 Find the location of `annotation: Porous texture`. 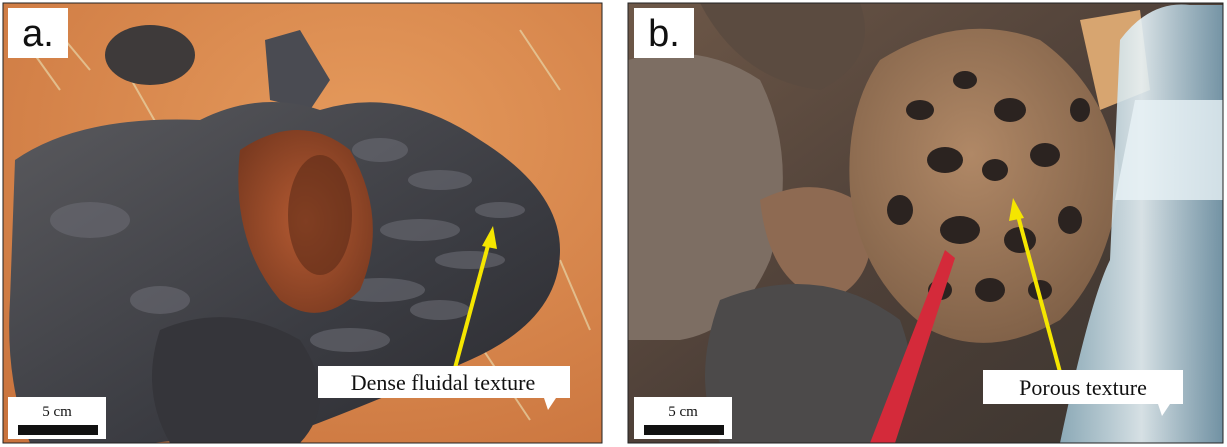

annotation: Porous texture is located at coordinates (1083, 387).